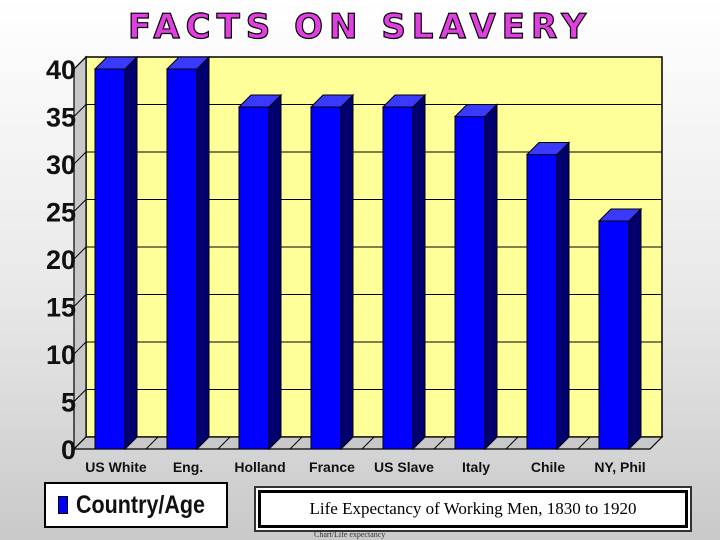  Describe the element at coordinates (61, 355) in the screenshot. I see `y-tick-label: 10` at that location.